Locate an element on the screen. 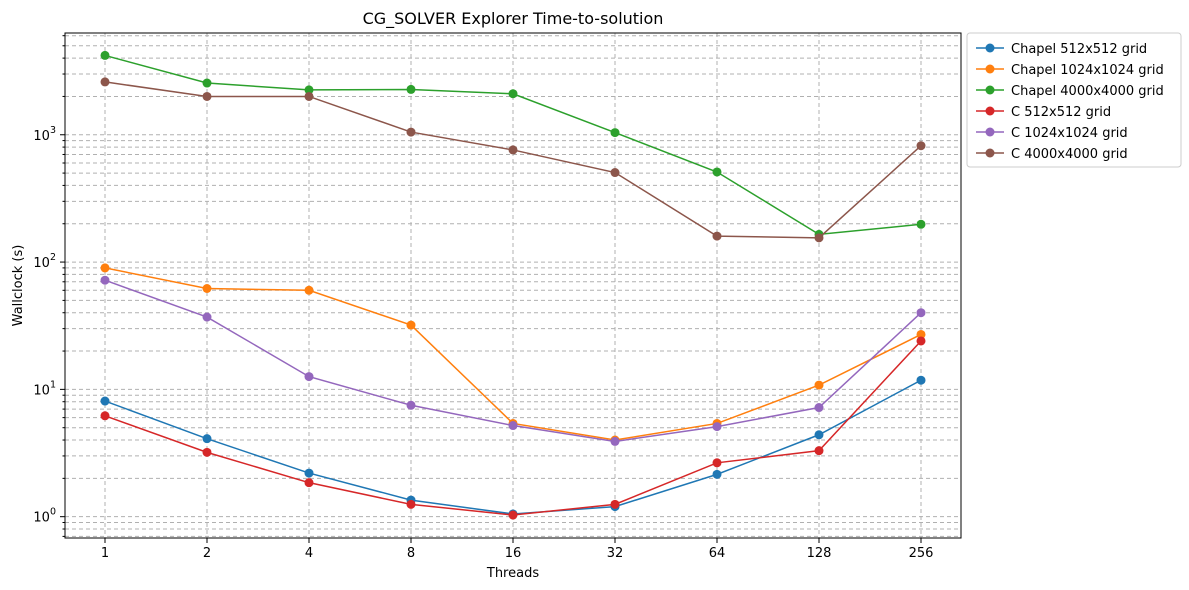 This screenshot has height=590, width=1189. legend-item: C 1024x1024 grid is located at coordinates (1052, 133).